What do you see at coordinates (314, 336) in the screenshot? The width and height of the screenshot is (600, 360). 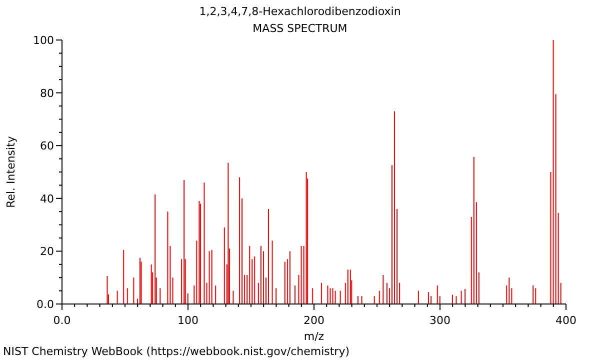 I see `x-axis-title: m/z` at bounding box center [314, 336].